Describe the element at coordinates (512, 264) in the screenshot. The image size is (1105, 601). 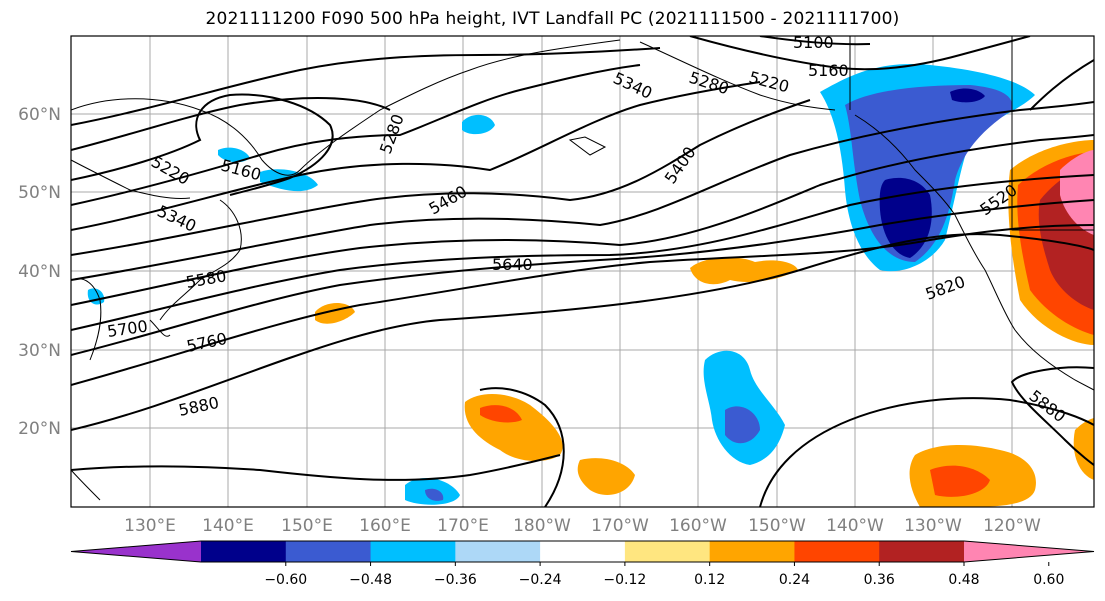
I see `contour-label: 5640` at that location.